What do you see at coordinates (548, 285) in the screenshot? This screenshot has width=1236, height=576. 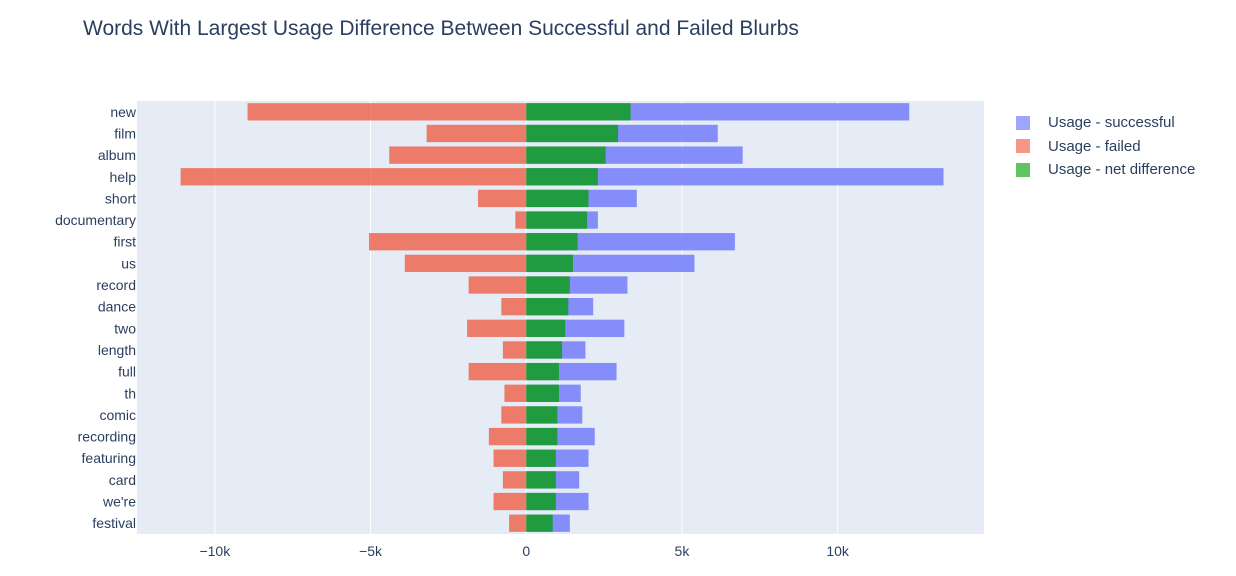 I see `bar-usage-net-difference-record` at bounding box center [548, 285].